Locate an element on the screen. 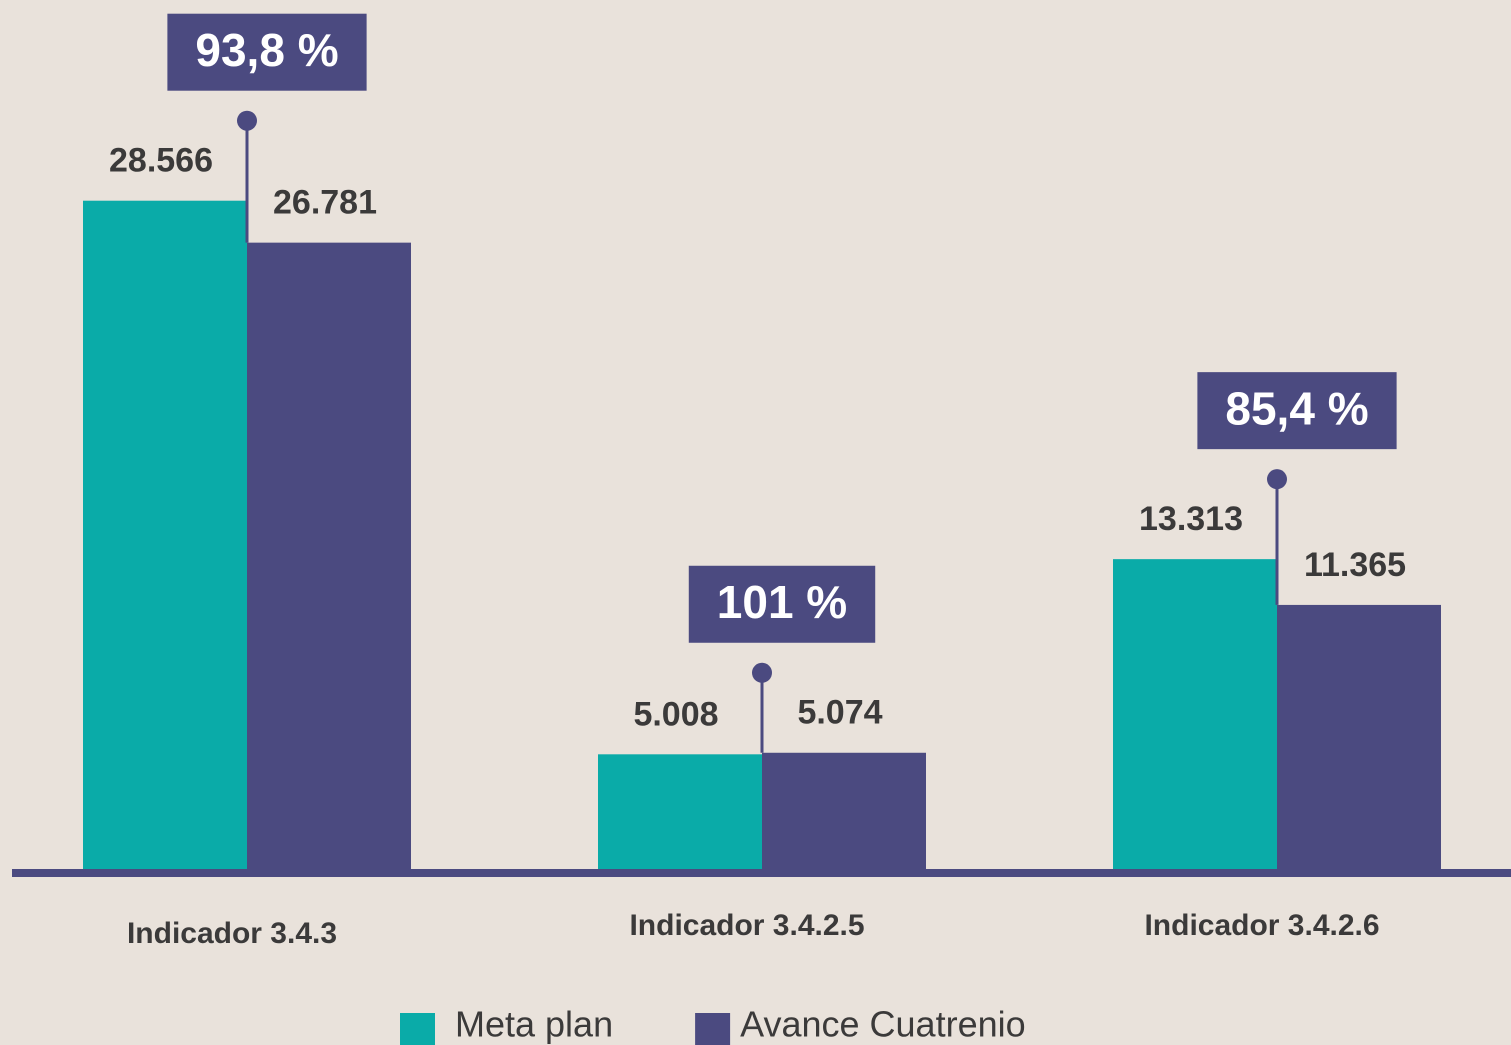 Image resolution: width=1511 pixels, height=1045 pixels. value-label: 13.313 is located at coordinates (1191, 519).